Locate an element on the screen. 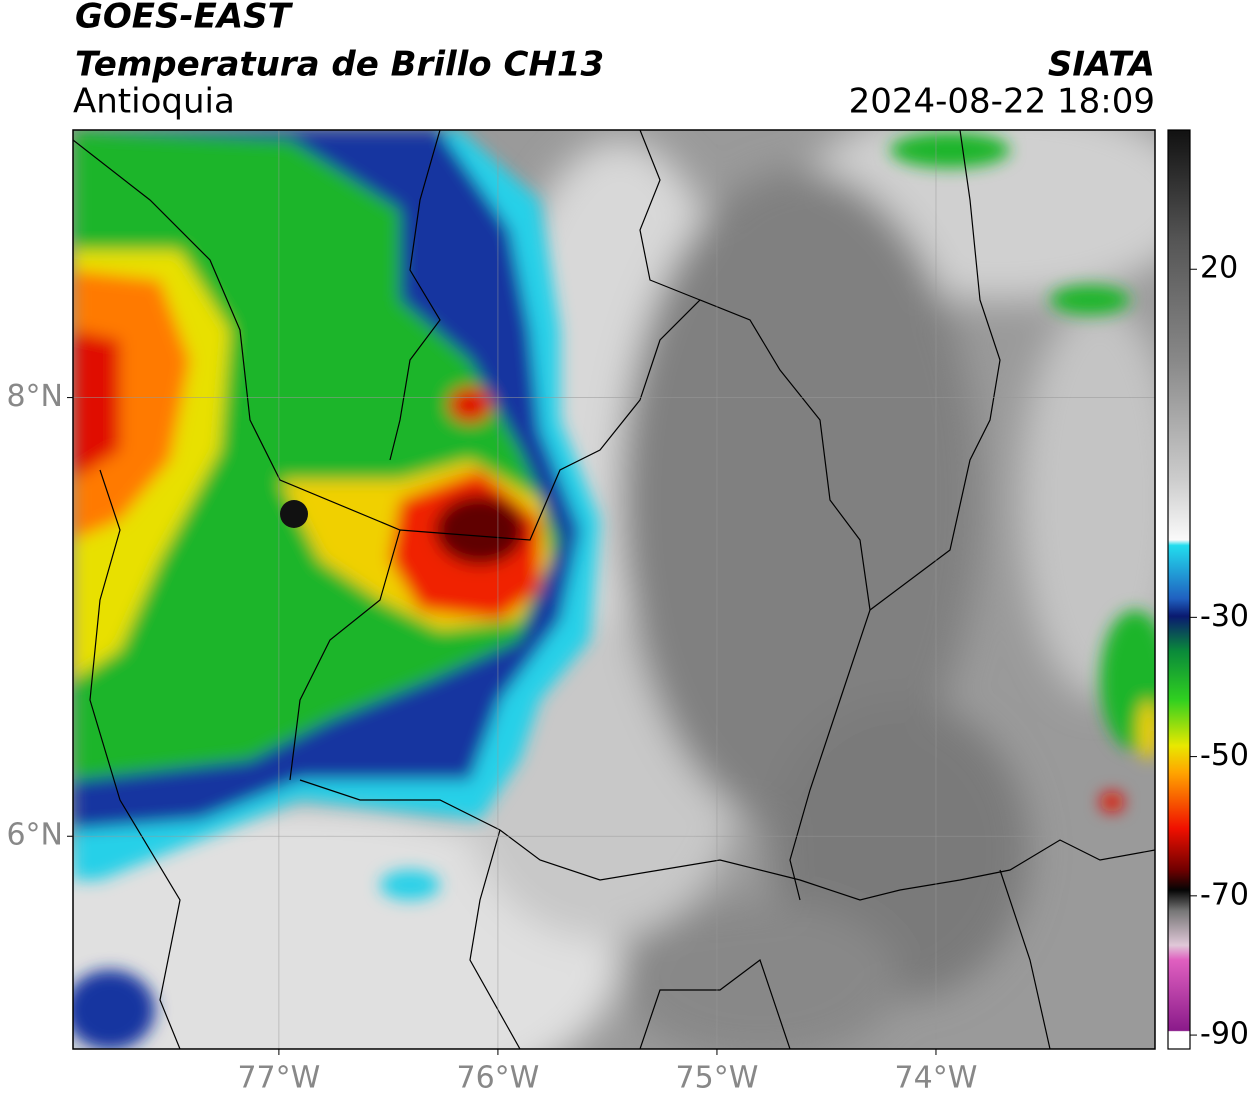  colorbar-tick-label: 20 is located at coordinates (1219, 268).